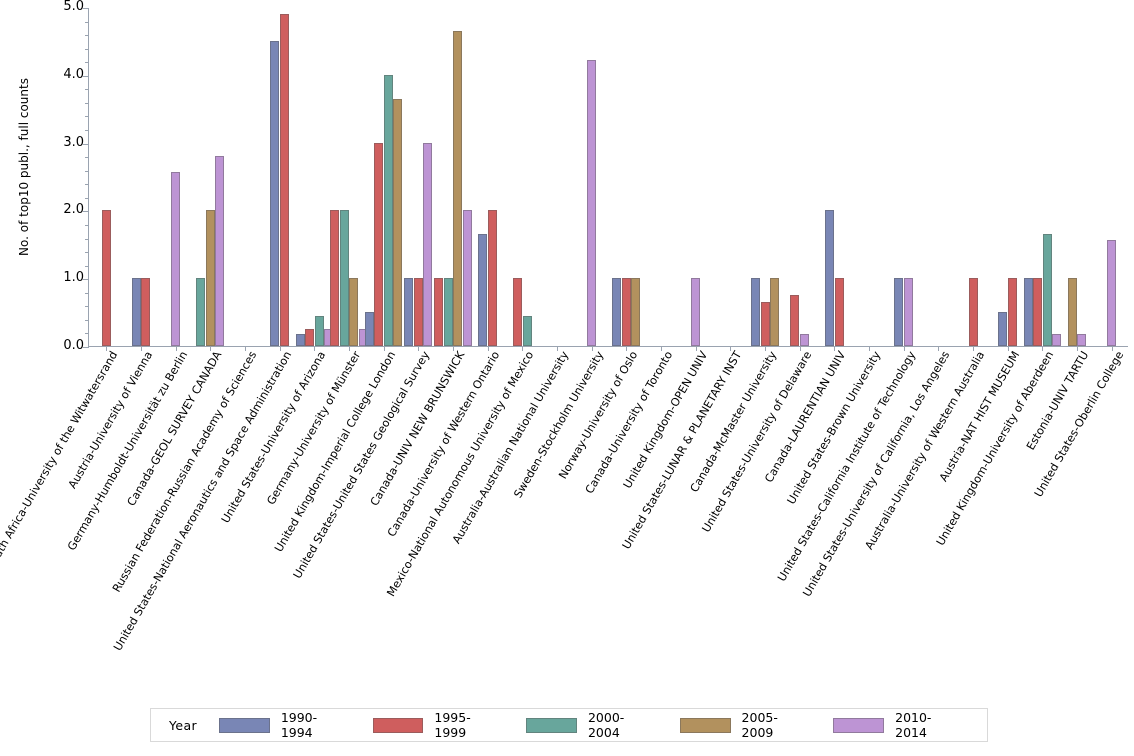 The width and height of the screenshot is (1134, 756). I want to click on legend-item: 2000-2004, so click(589, 725).